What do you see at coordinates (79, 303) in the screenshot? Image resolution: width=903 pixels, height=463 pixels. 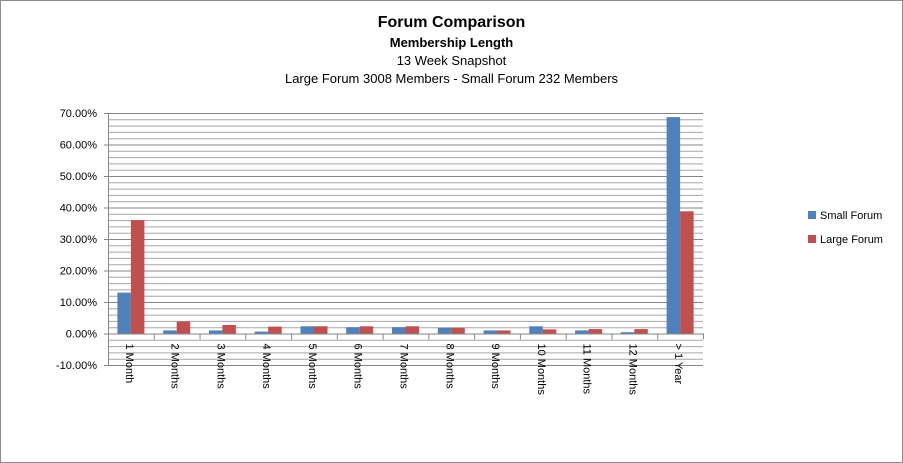 I see `y-tick-label: 10.00%` at bounding box center [79, 303].